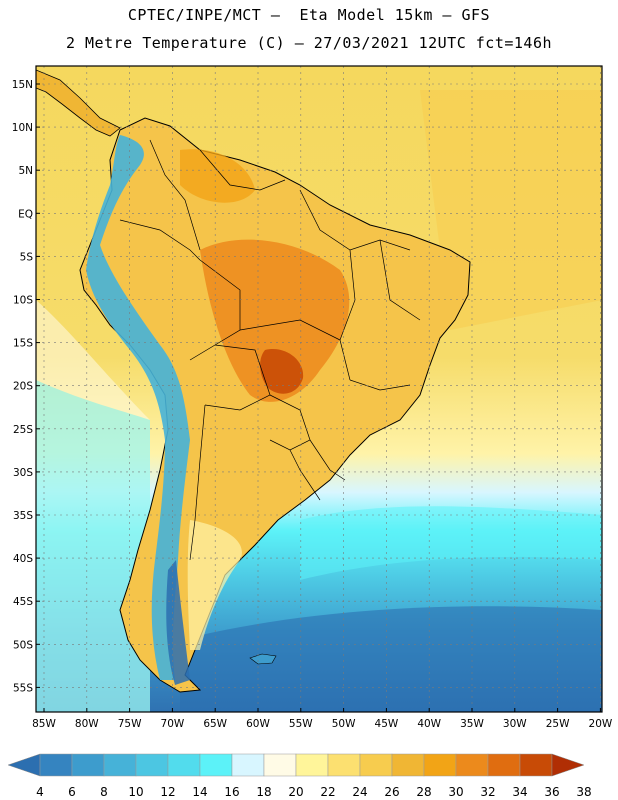 This screenshot has width=618, height=800. I want to click on brazil-states-west, so click(290, 330).